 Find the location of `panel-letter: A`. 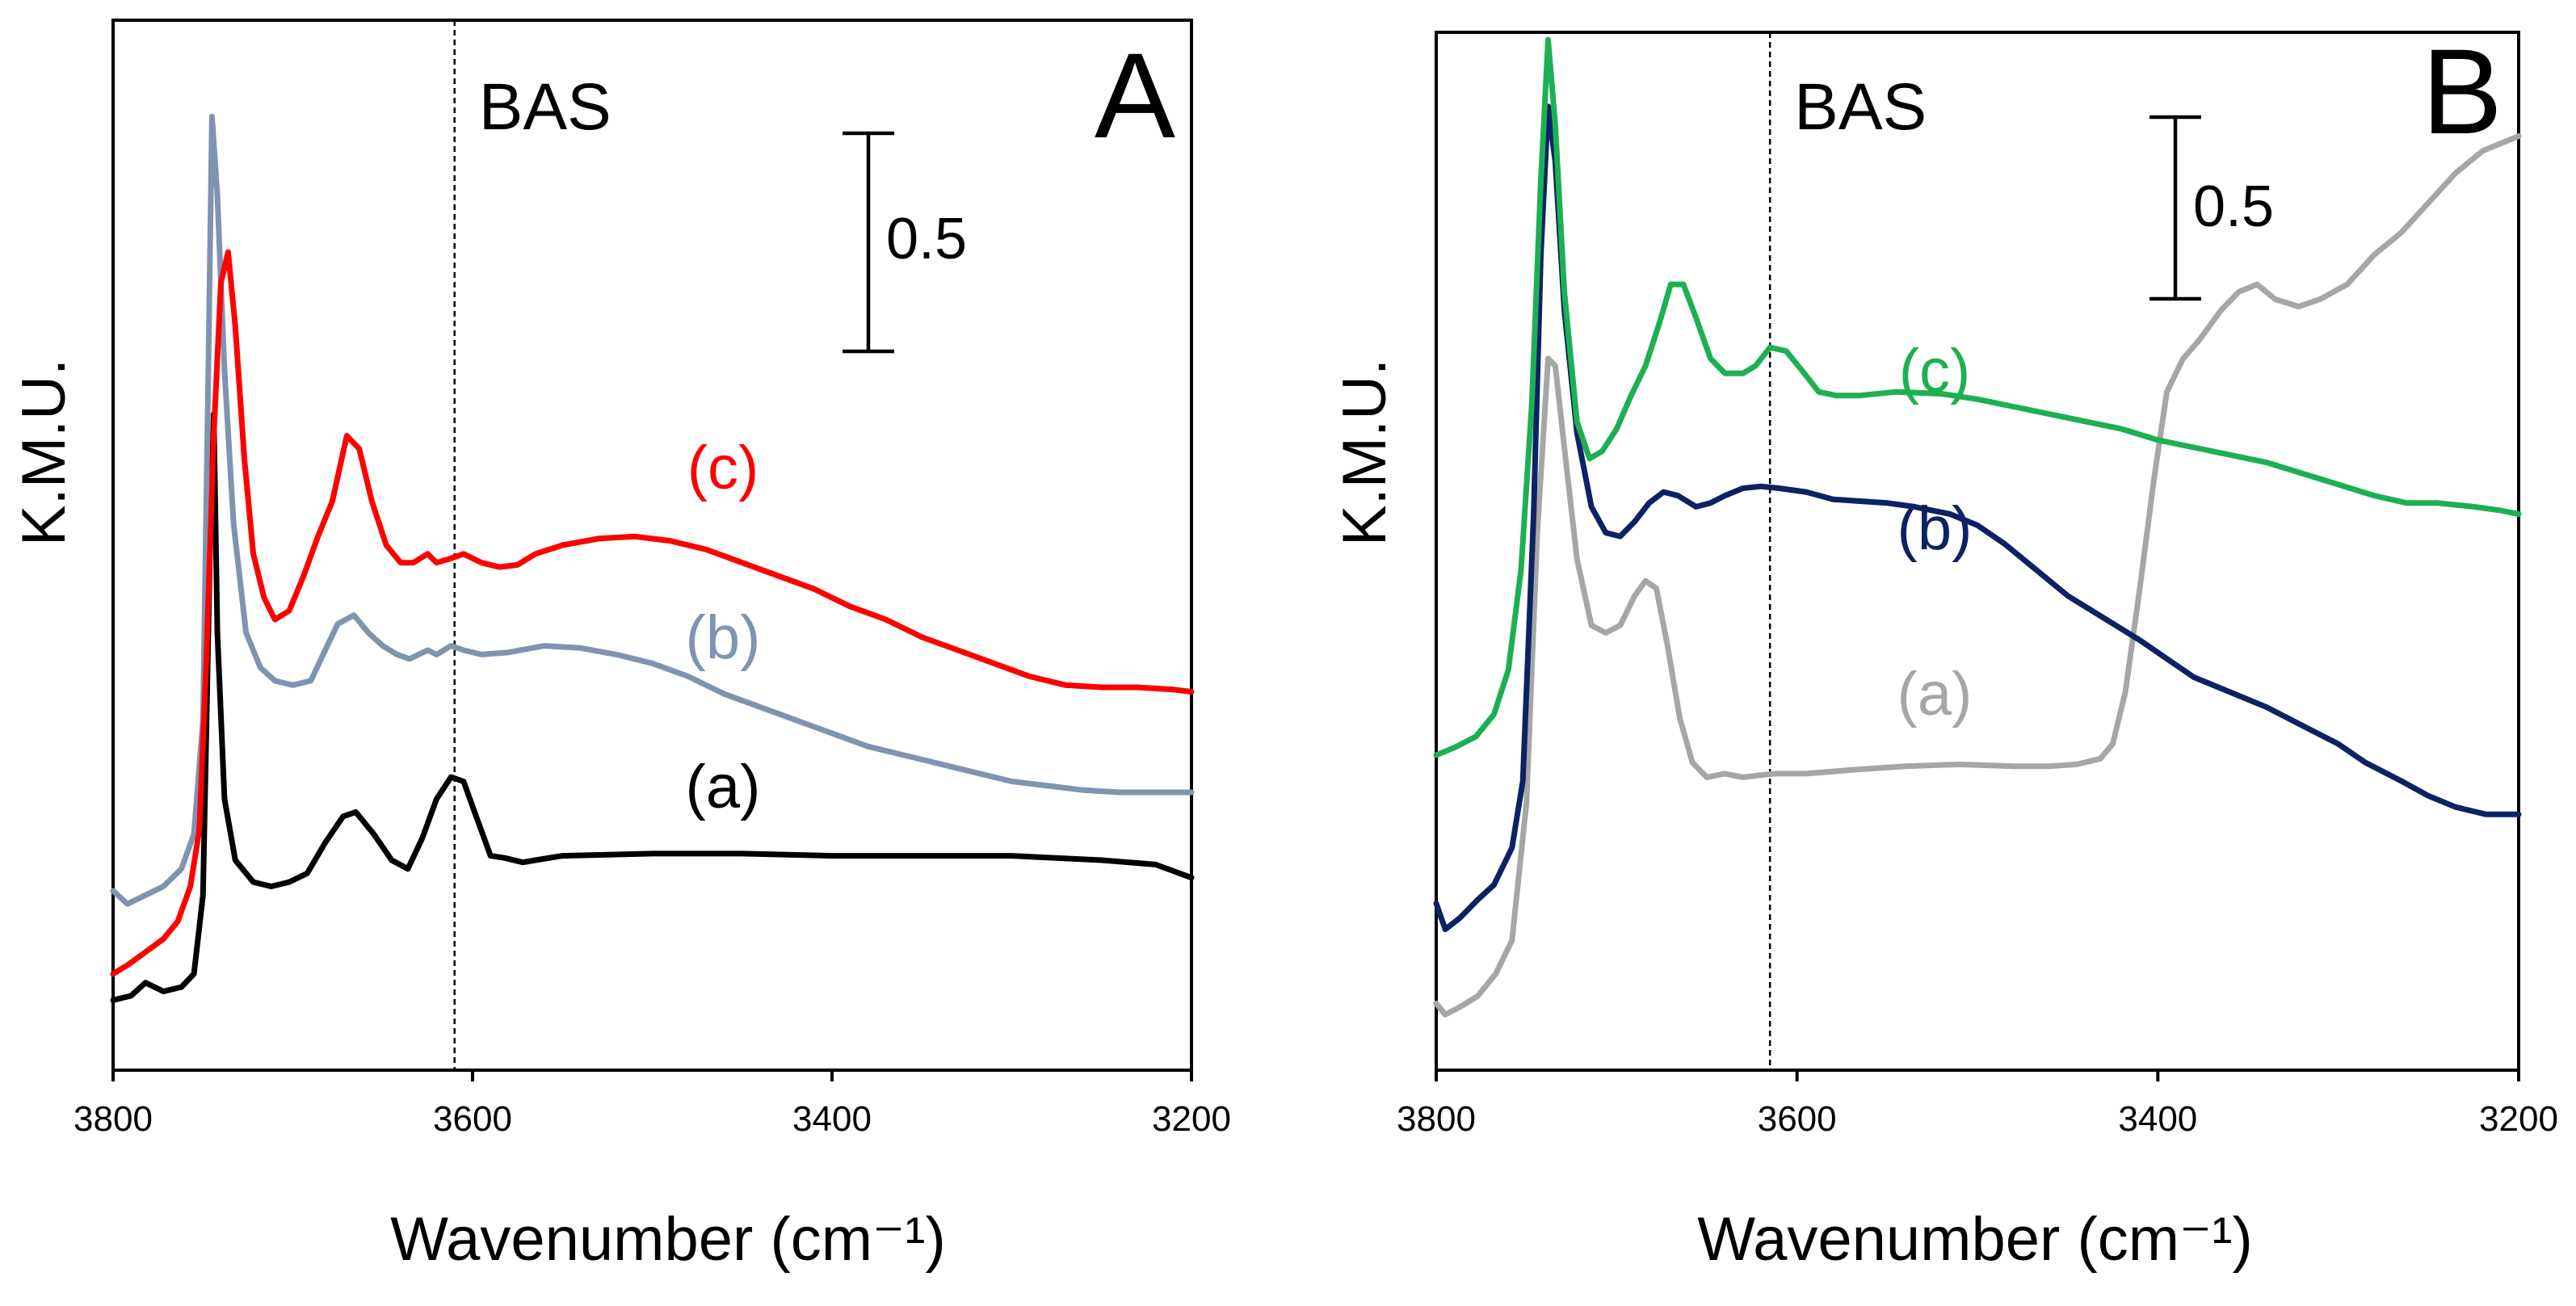

panel-letter: A is located at coordinates (1135, 95).